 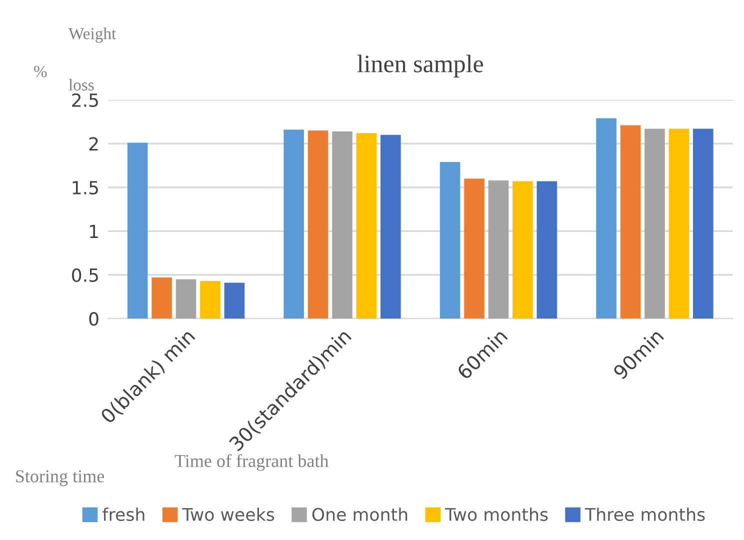 I want to click on y-tick-label: 0.5, so click(x=85, y=275).